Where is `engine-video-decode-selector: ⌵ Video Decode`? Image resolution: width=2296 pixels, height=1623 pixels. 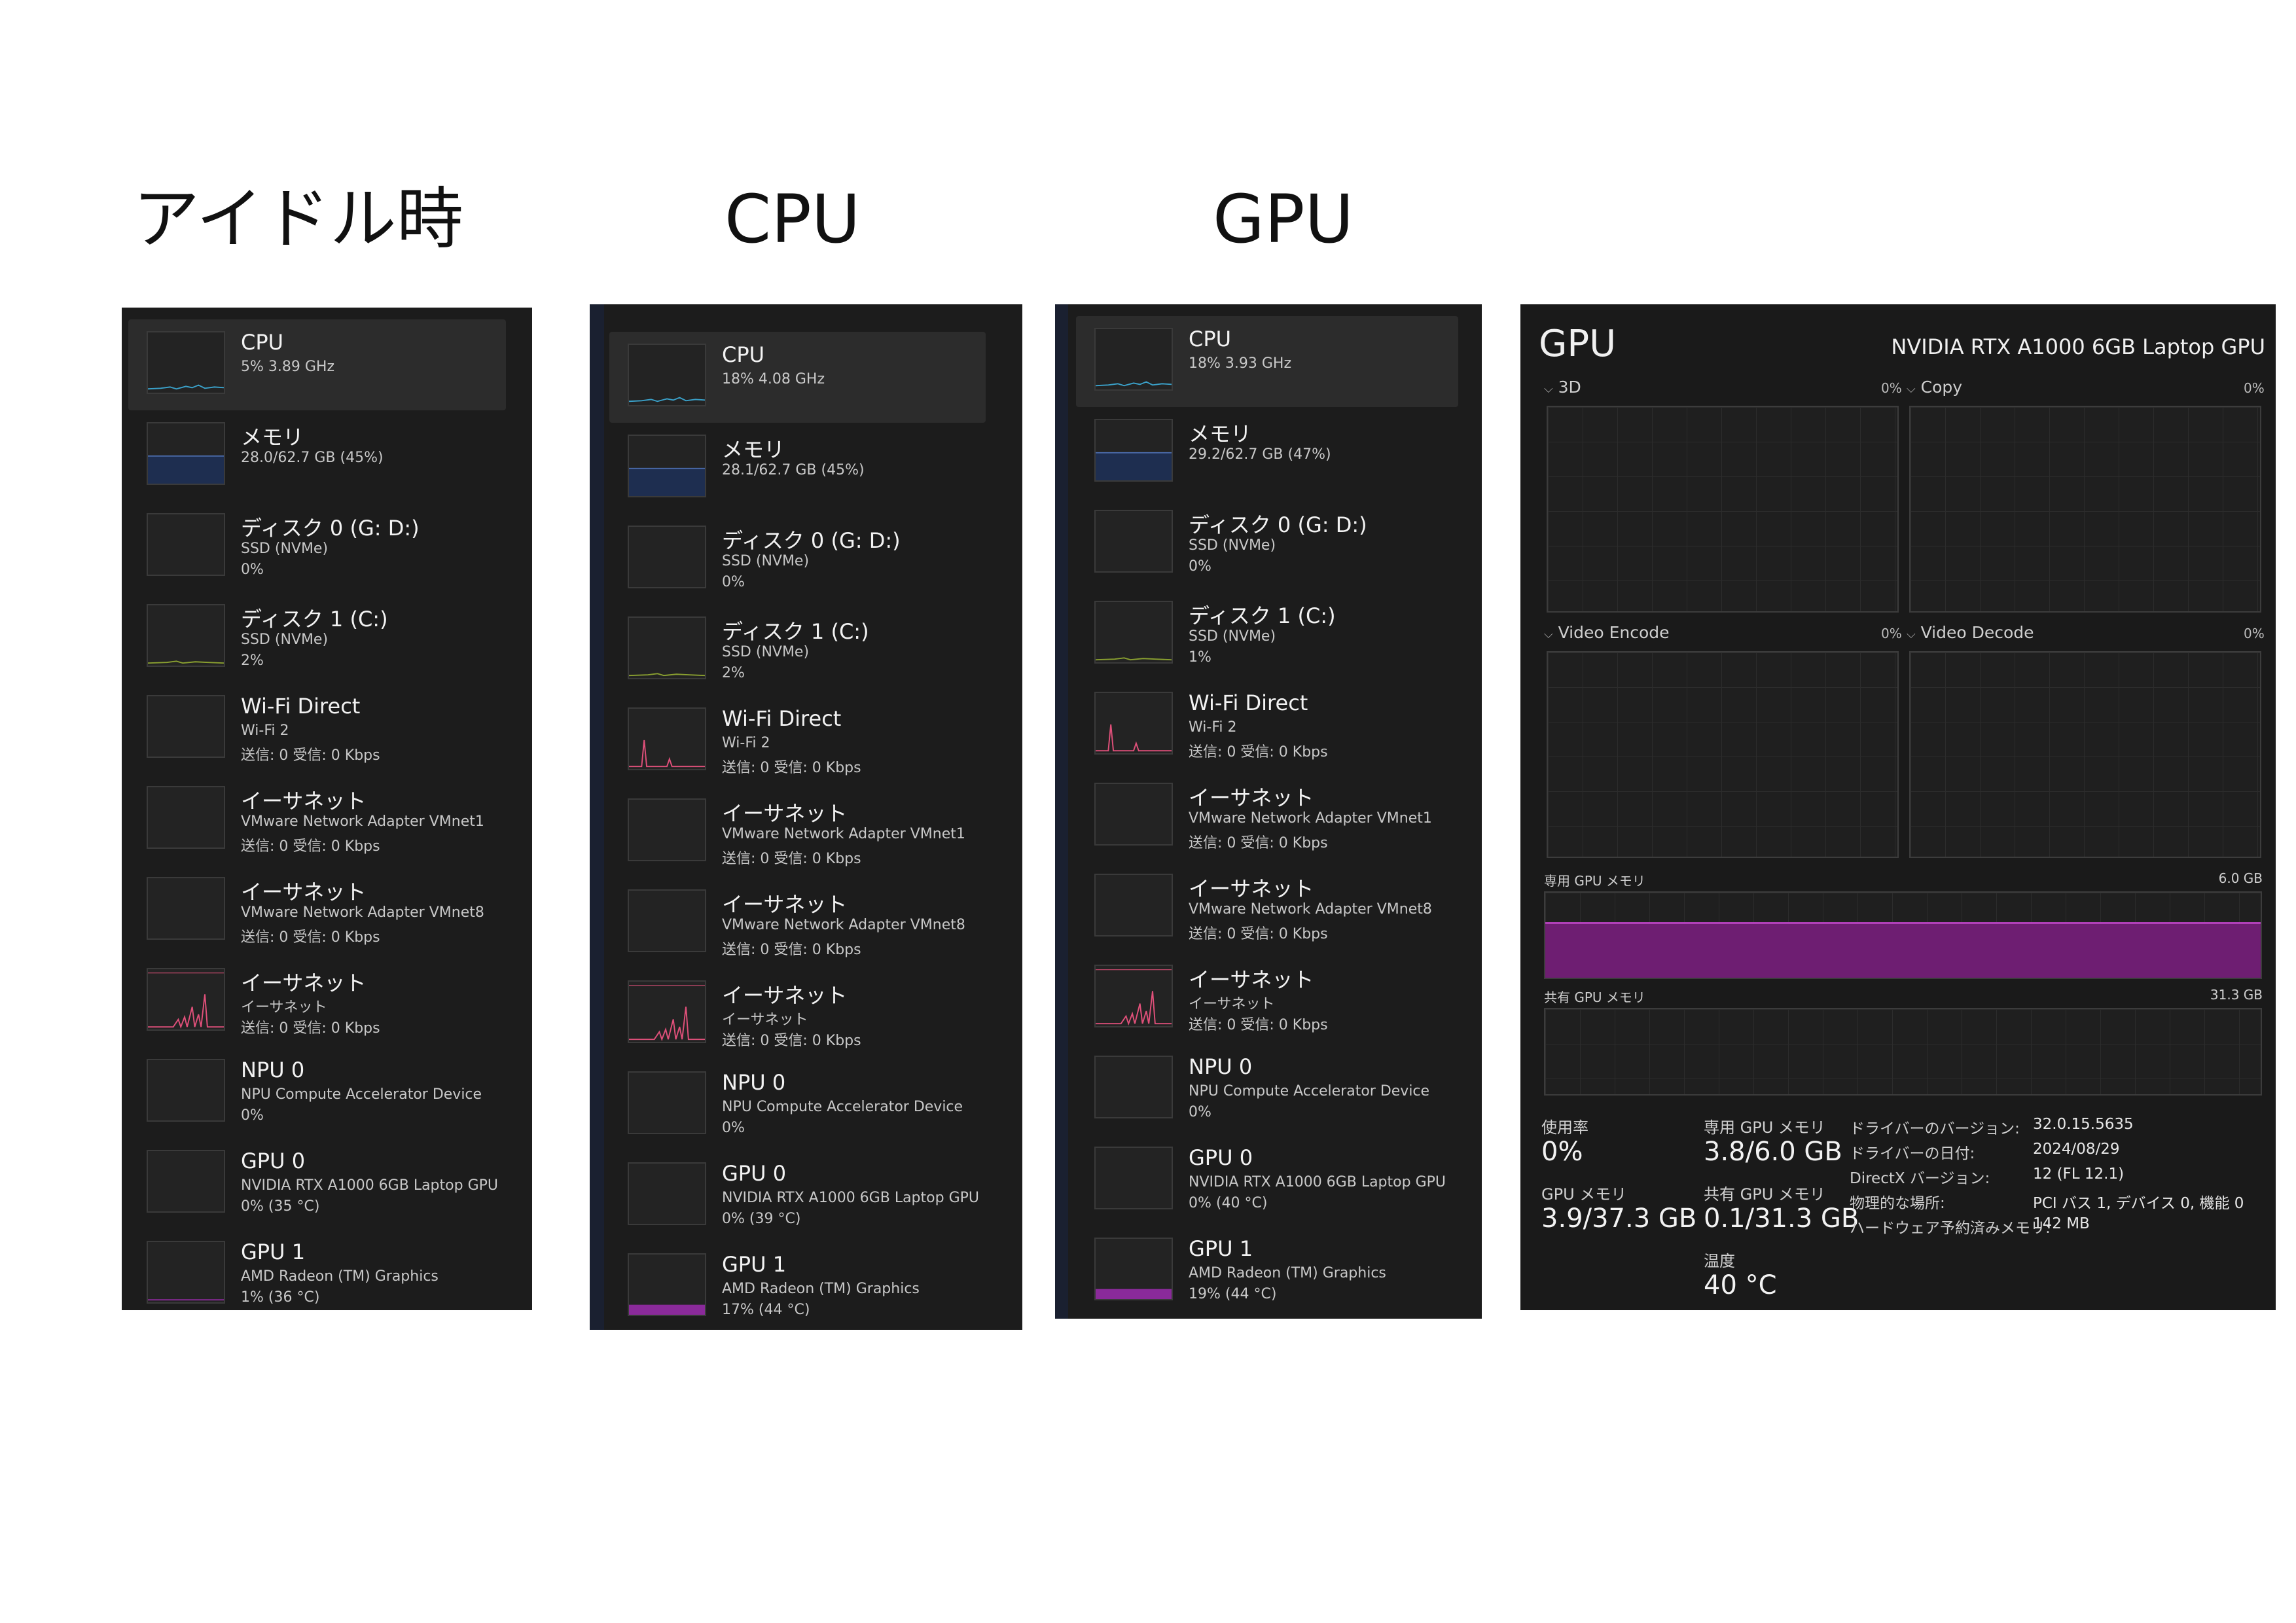
engine-video-decode-selector: ⌵ Video Decode is located at coordinates (1970, 632).